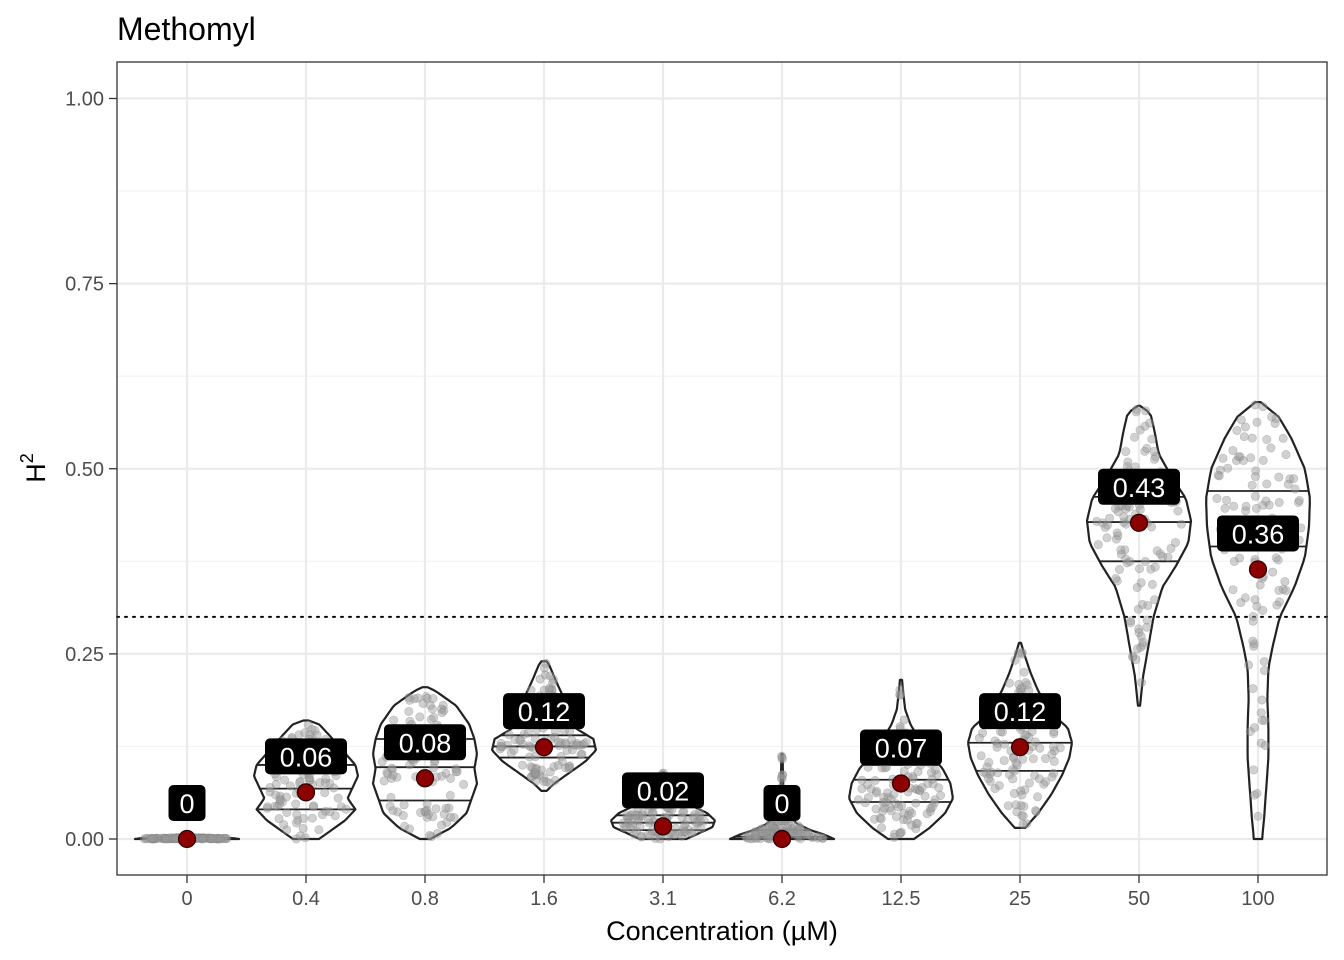 This screenshot has width=1344, height=960. What do you see at coordinates (876, 793) in the screenshot?
I see `jitter-point-12.5-1` at bounding box center [876, 793].